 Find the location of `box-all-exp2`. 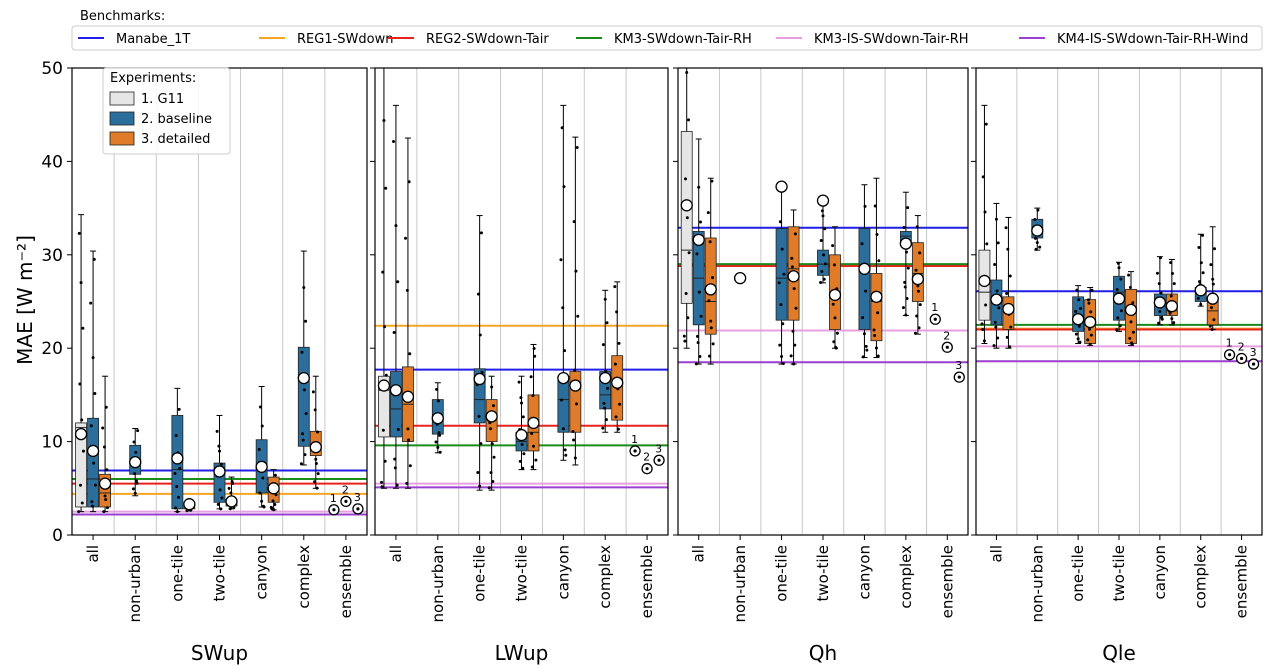

box-all-exp2 is located at coordinates (93, 381).